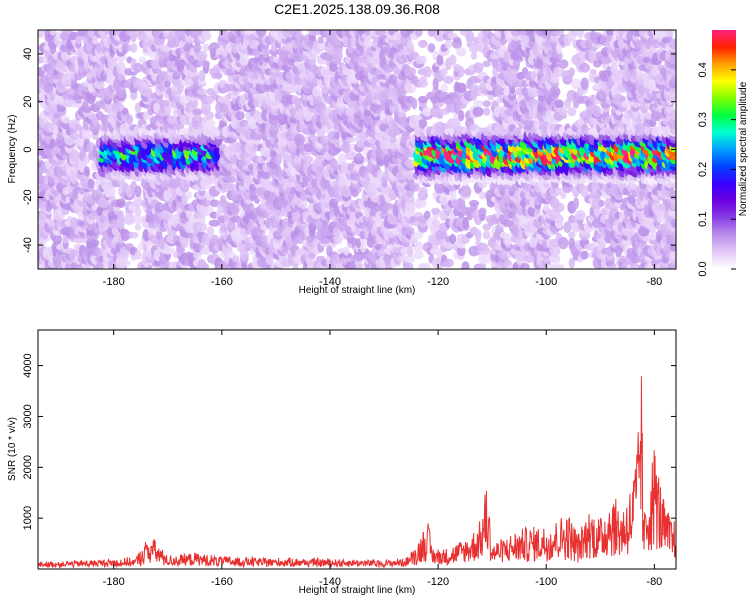 Image resolution: width=750 pixels, height=600 pixels. Describe the element at coordinates (357, 9) in the screenshot. I see `figure-title: C2E1.2025.138.09.36.R08` at that location.